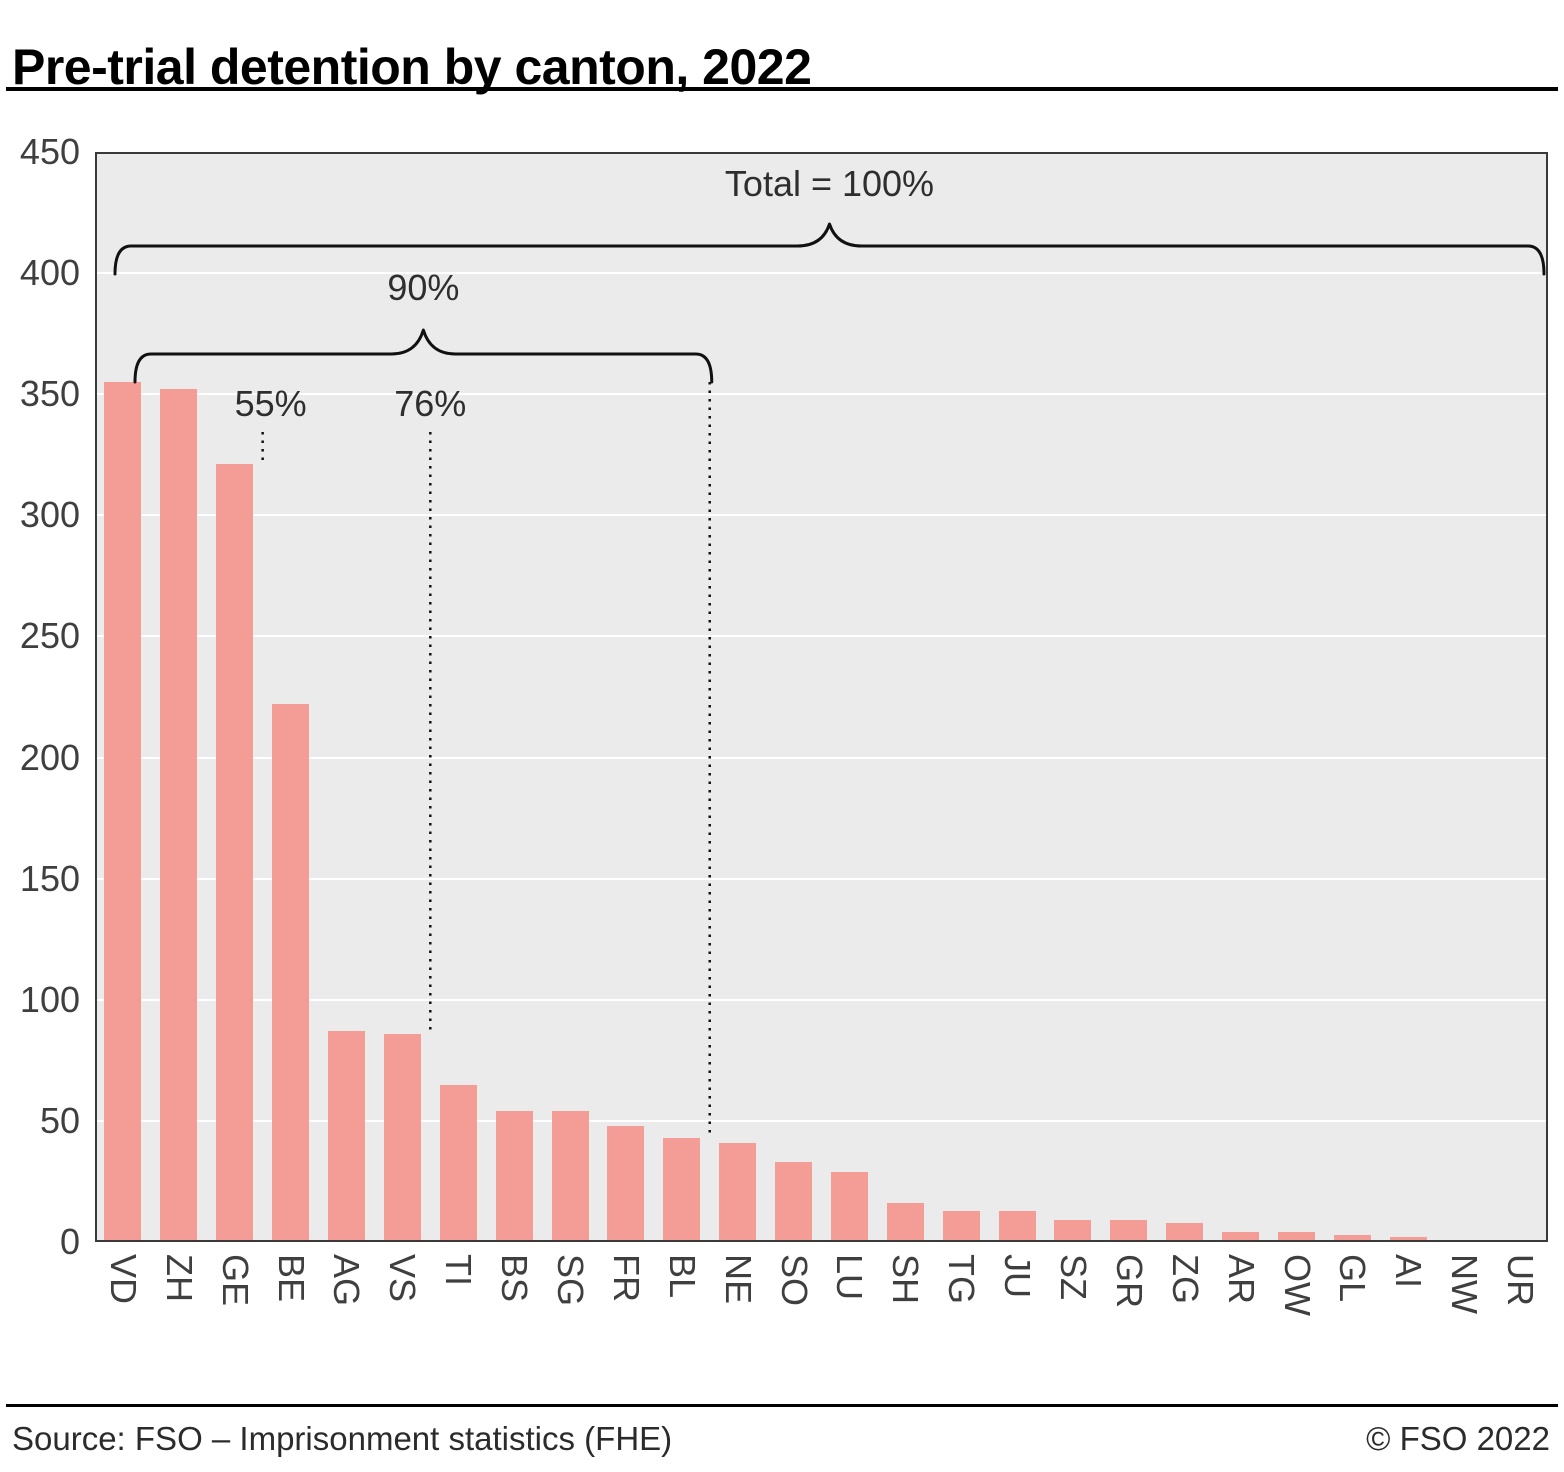 The width and height of the screenshot is (1564, 1472). What do you see at coordinates (412, 66) in the screenshot?
I see `page-title: Pre-trial detention by canton, 2022` at bounding box center [412, 66].